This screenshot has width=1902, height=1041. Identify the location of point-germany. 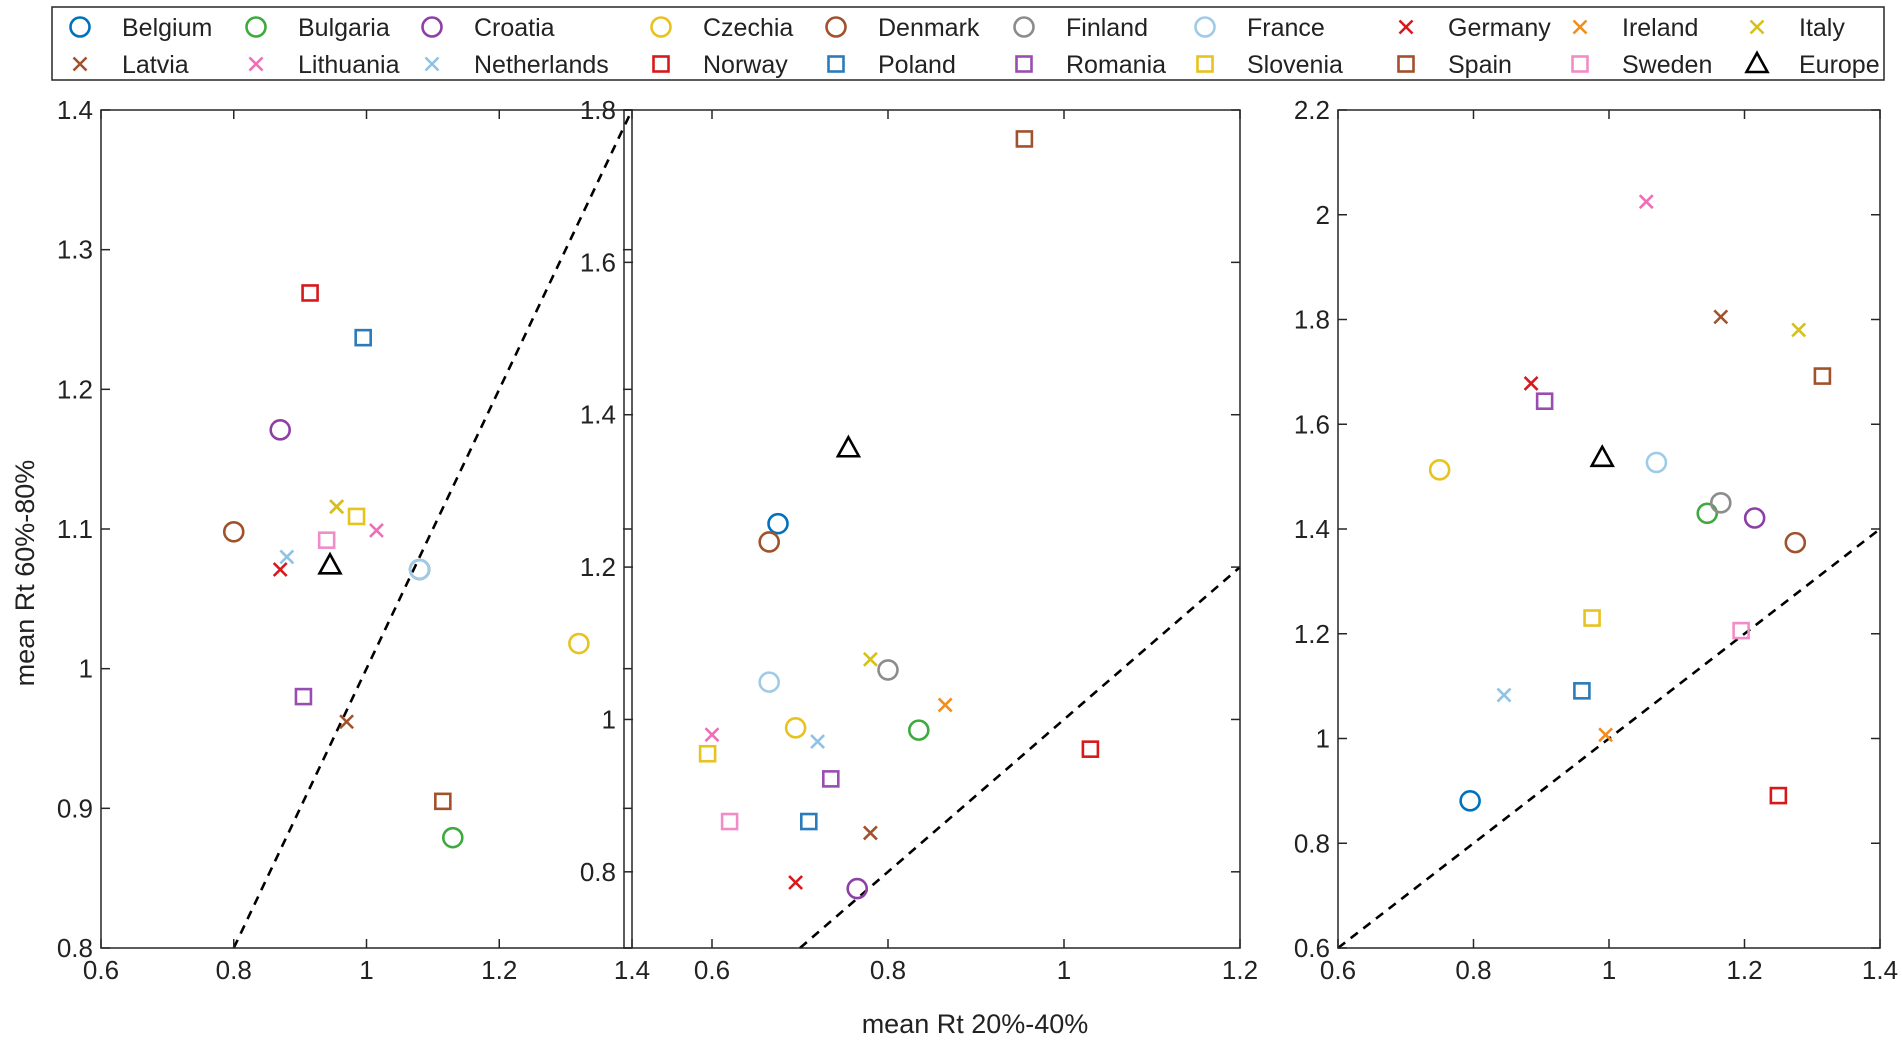
(796, 882).